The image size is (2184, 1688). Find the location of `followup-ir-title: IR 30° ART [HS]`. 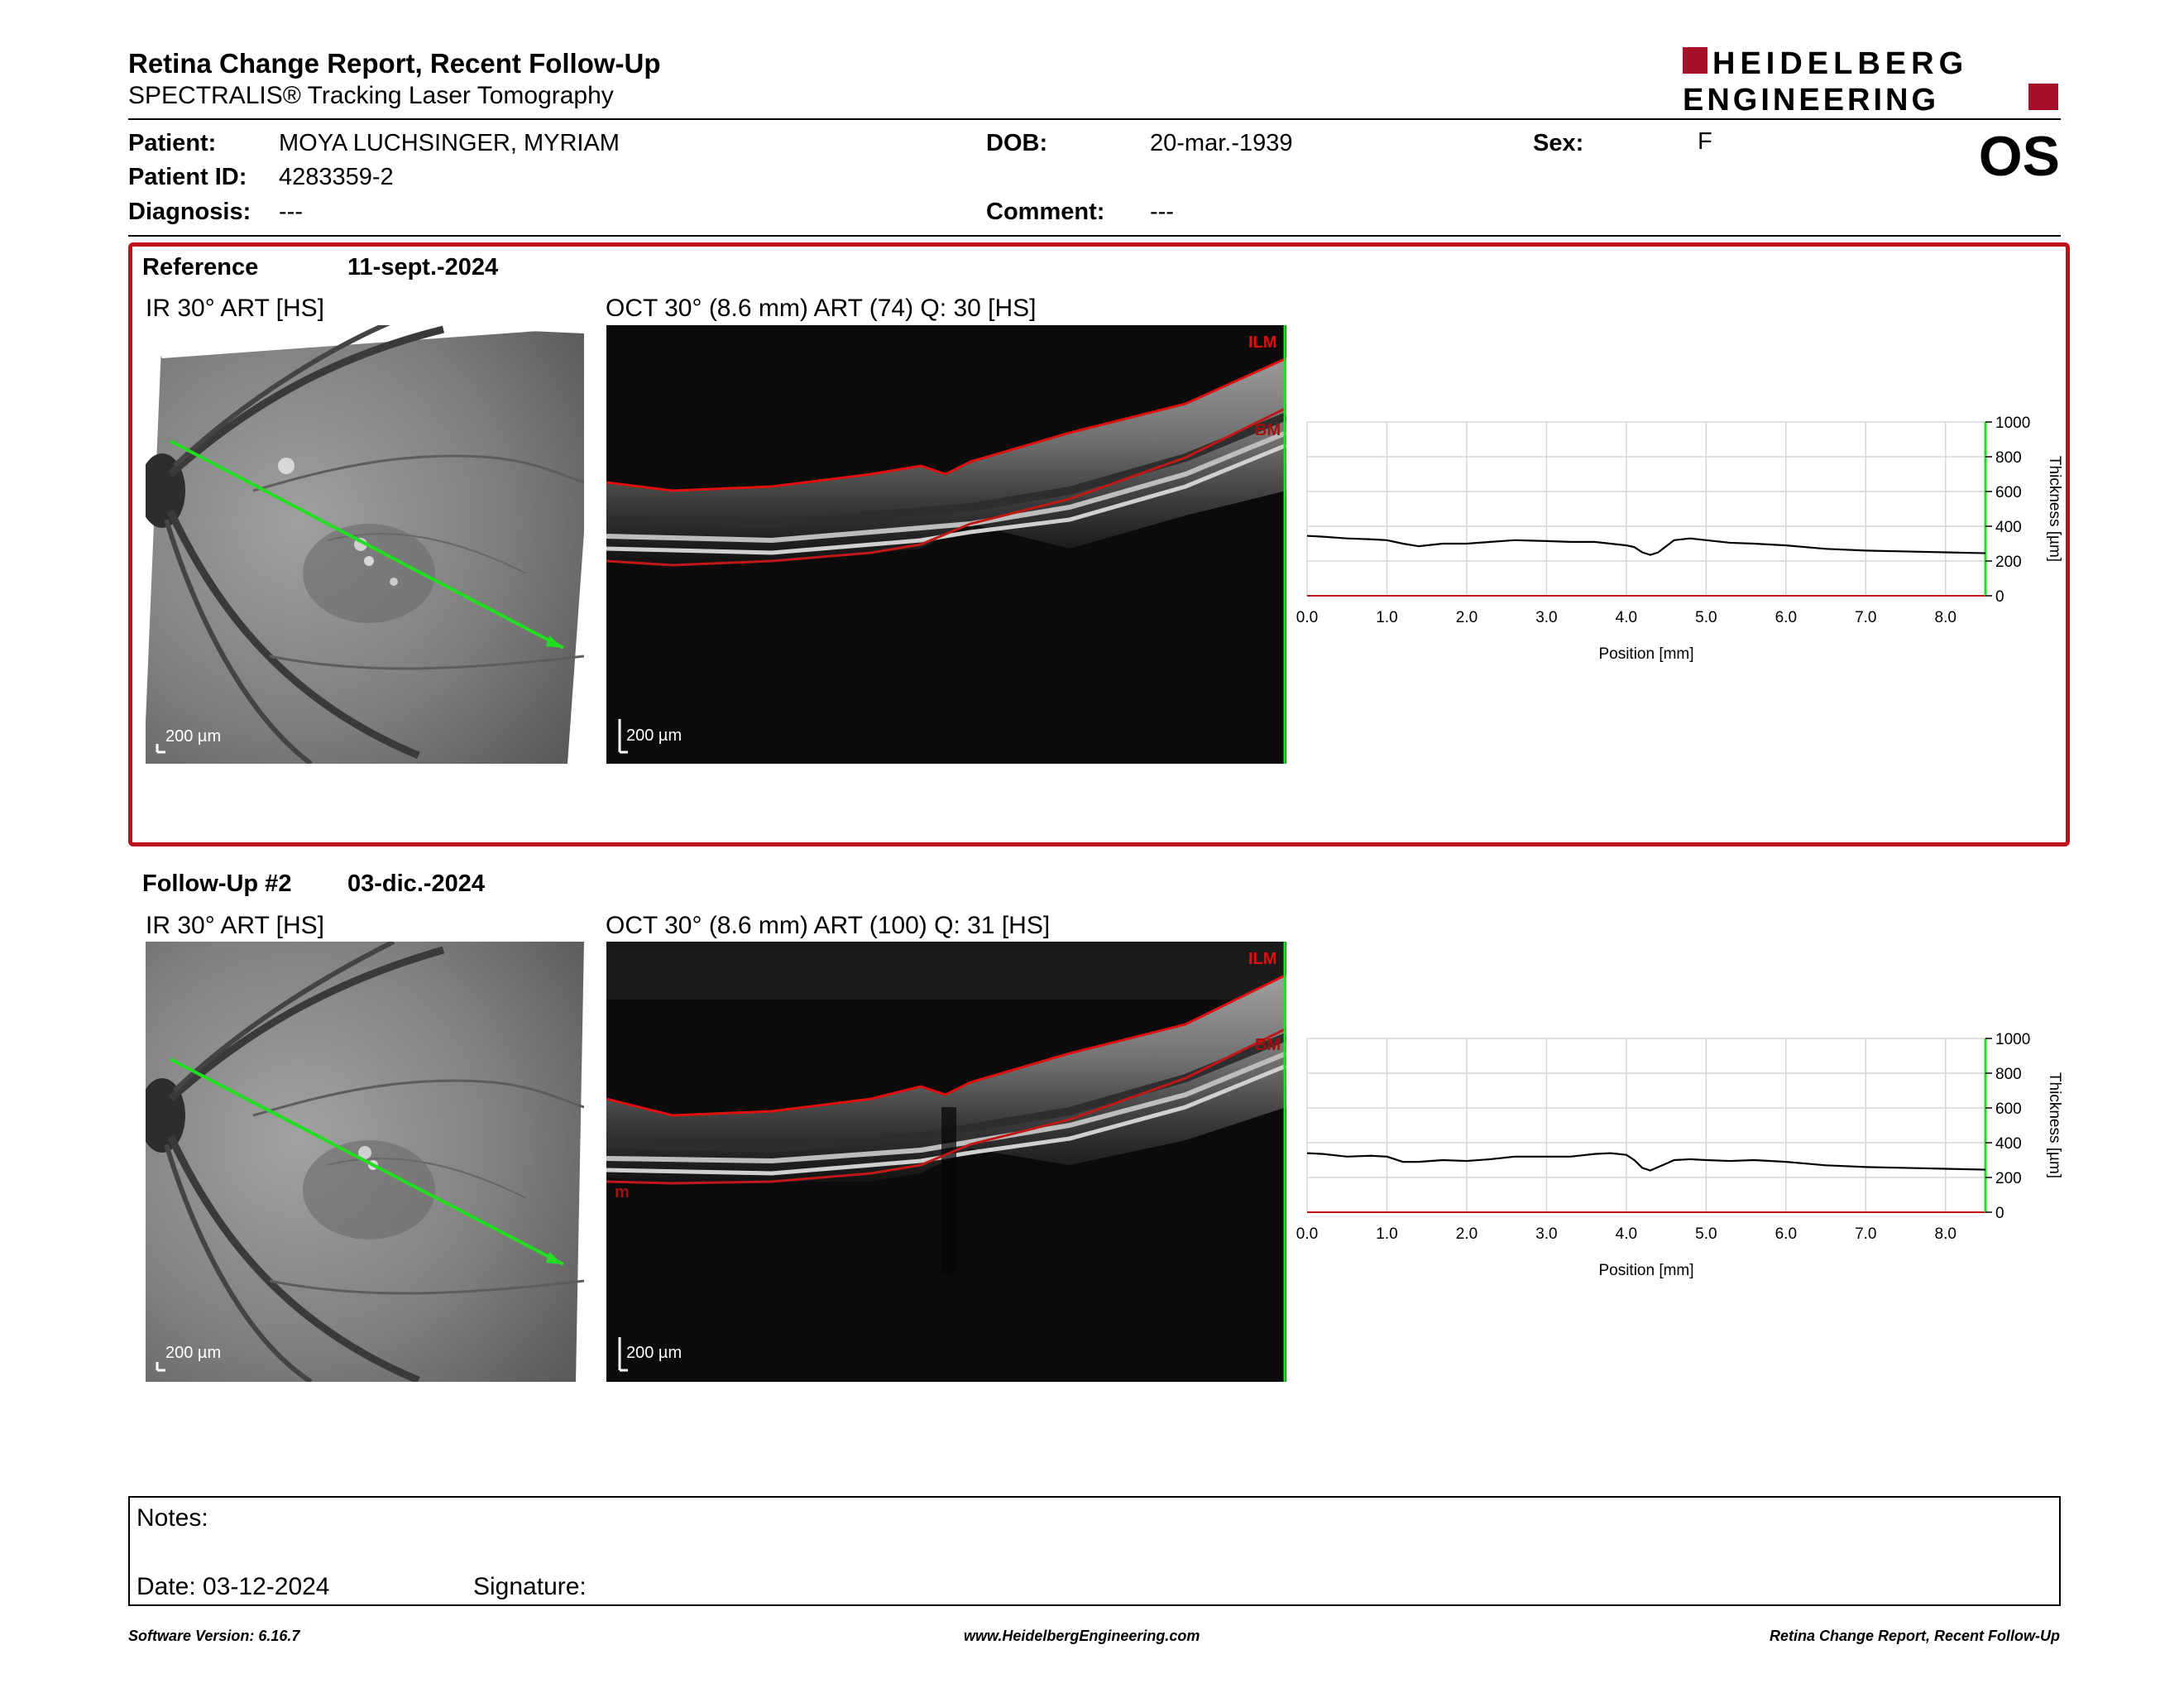

followup-ir-title: IR 30° ART [HS] is located at coordinates (235, 925).